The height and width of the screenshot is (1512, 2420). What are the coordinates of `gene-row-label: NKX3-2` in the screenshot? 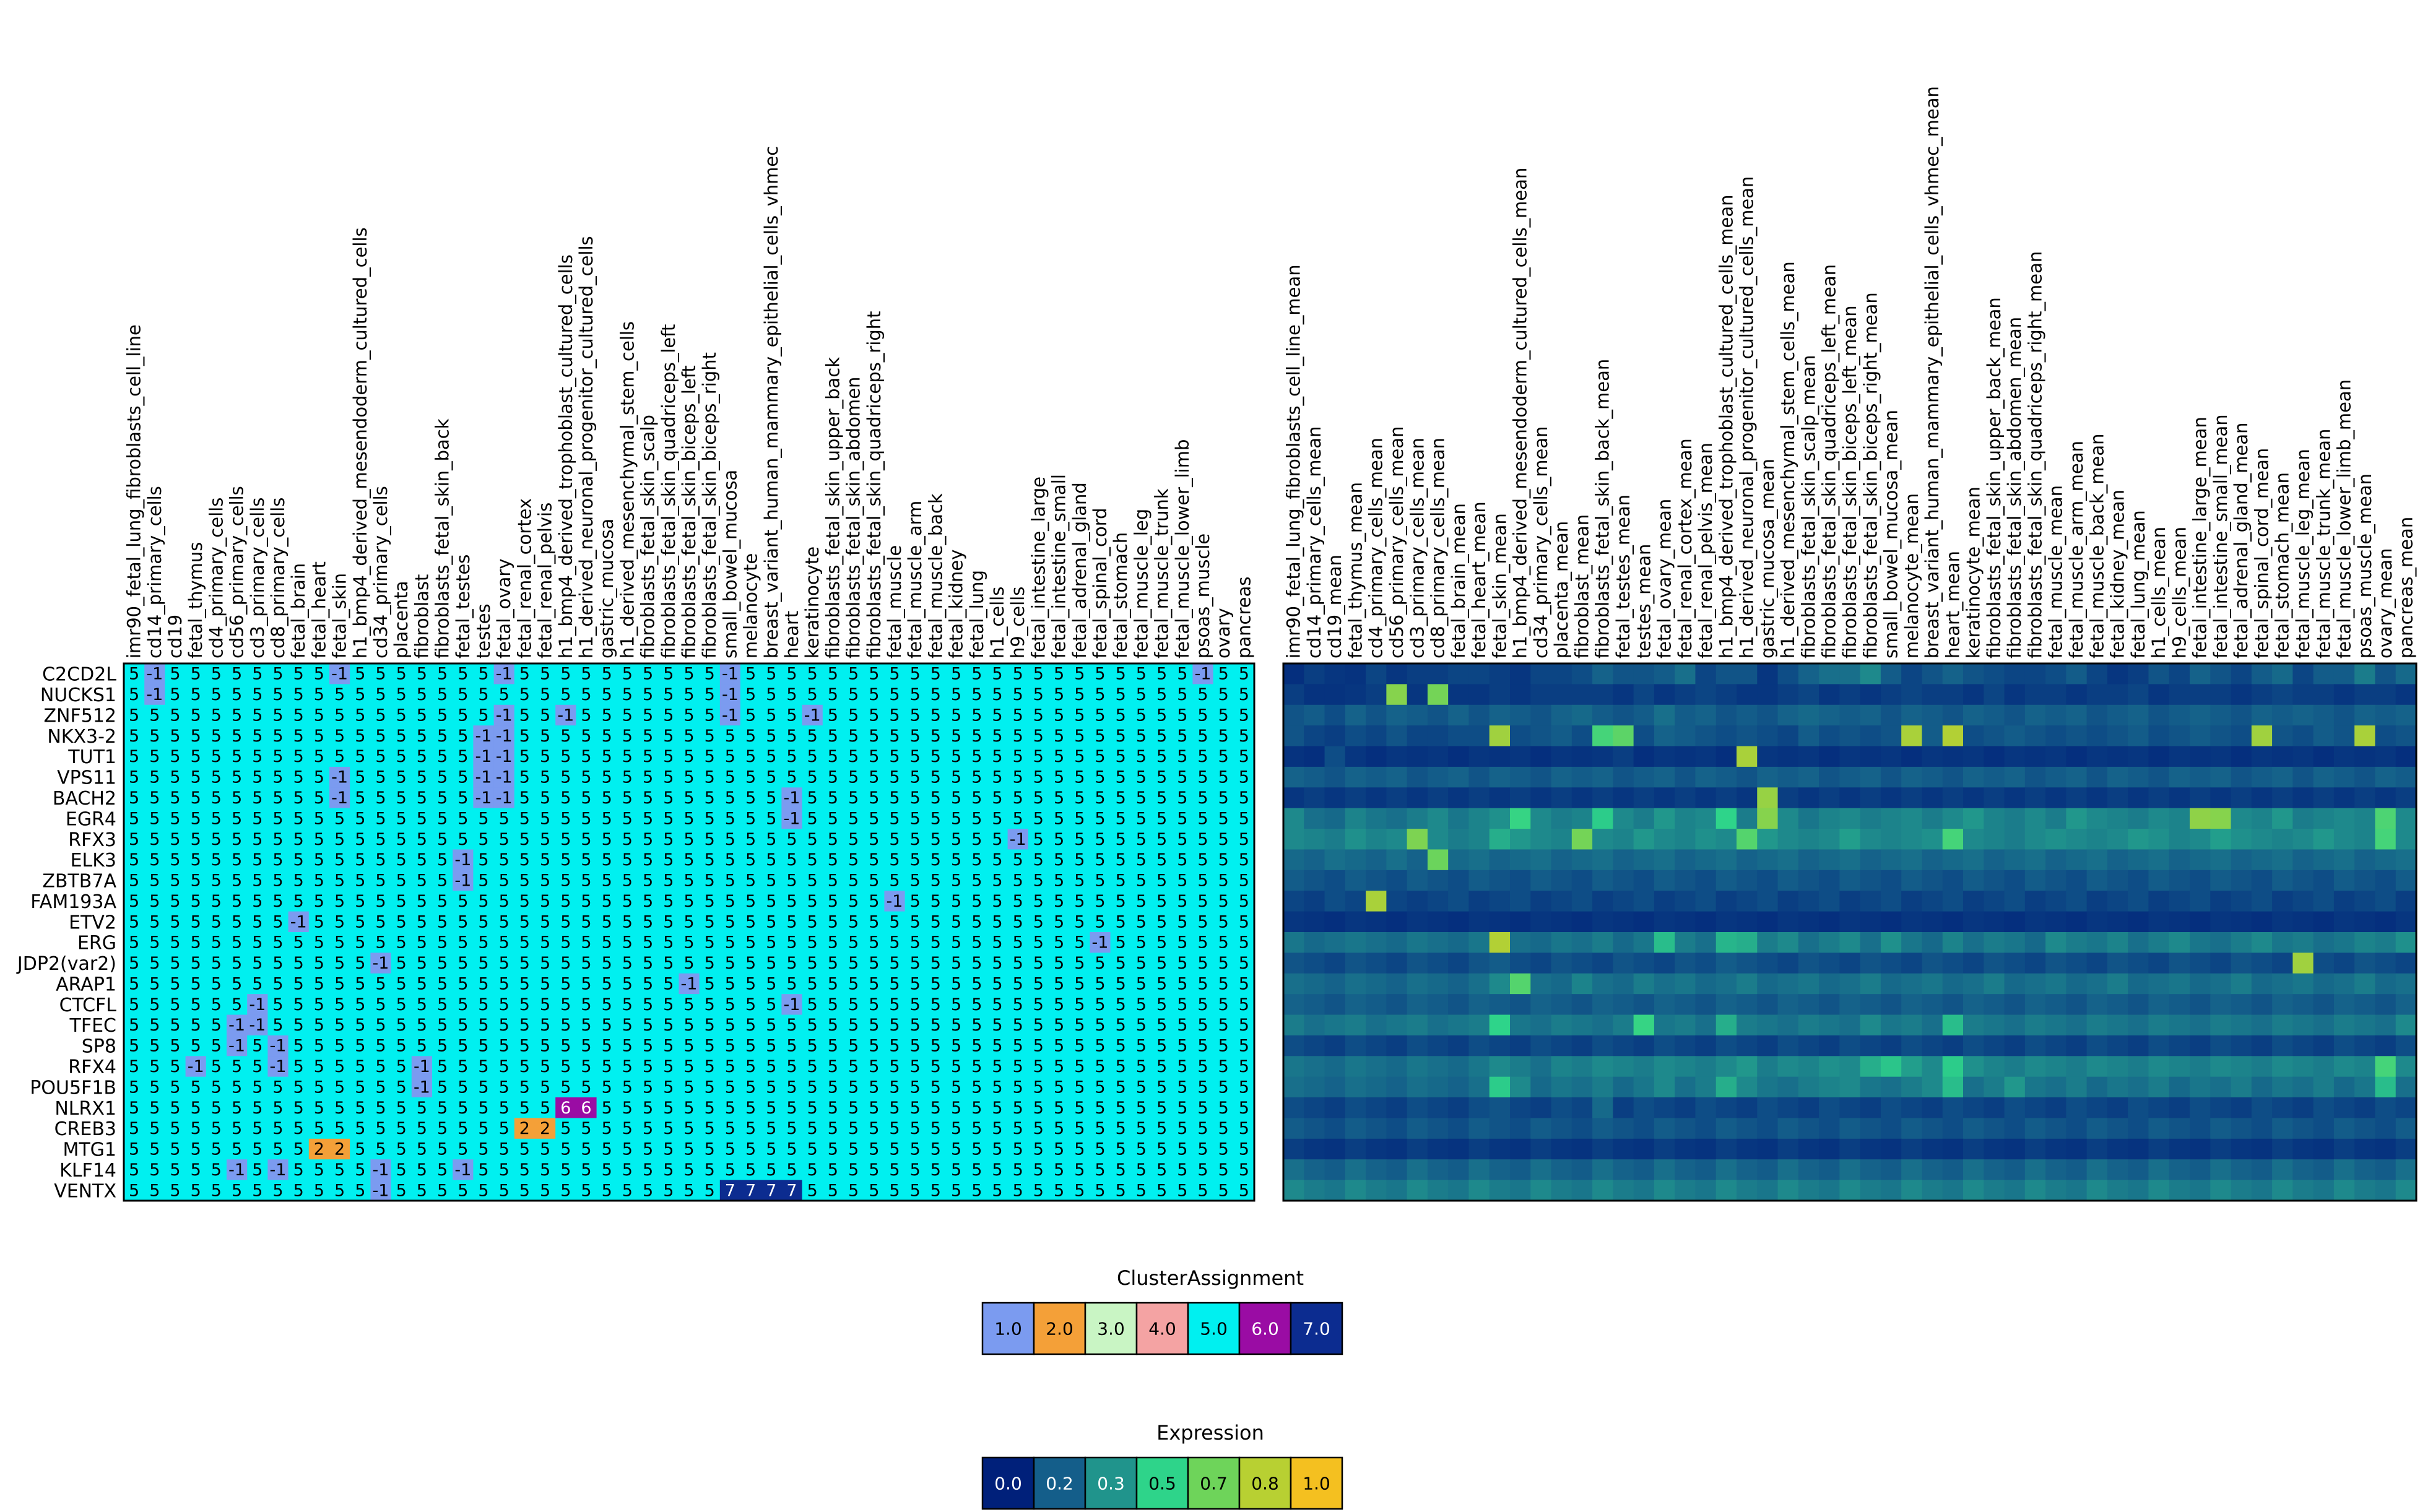 It's located at (81, 737).